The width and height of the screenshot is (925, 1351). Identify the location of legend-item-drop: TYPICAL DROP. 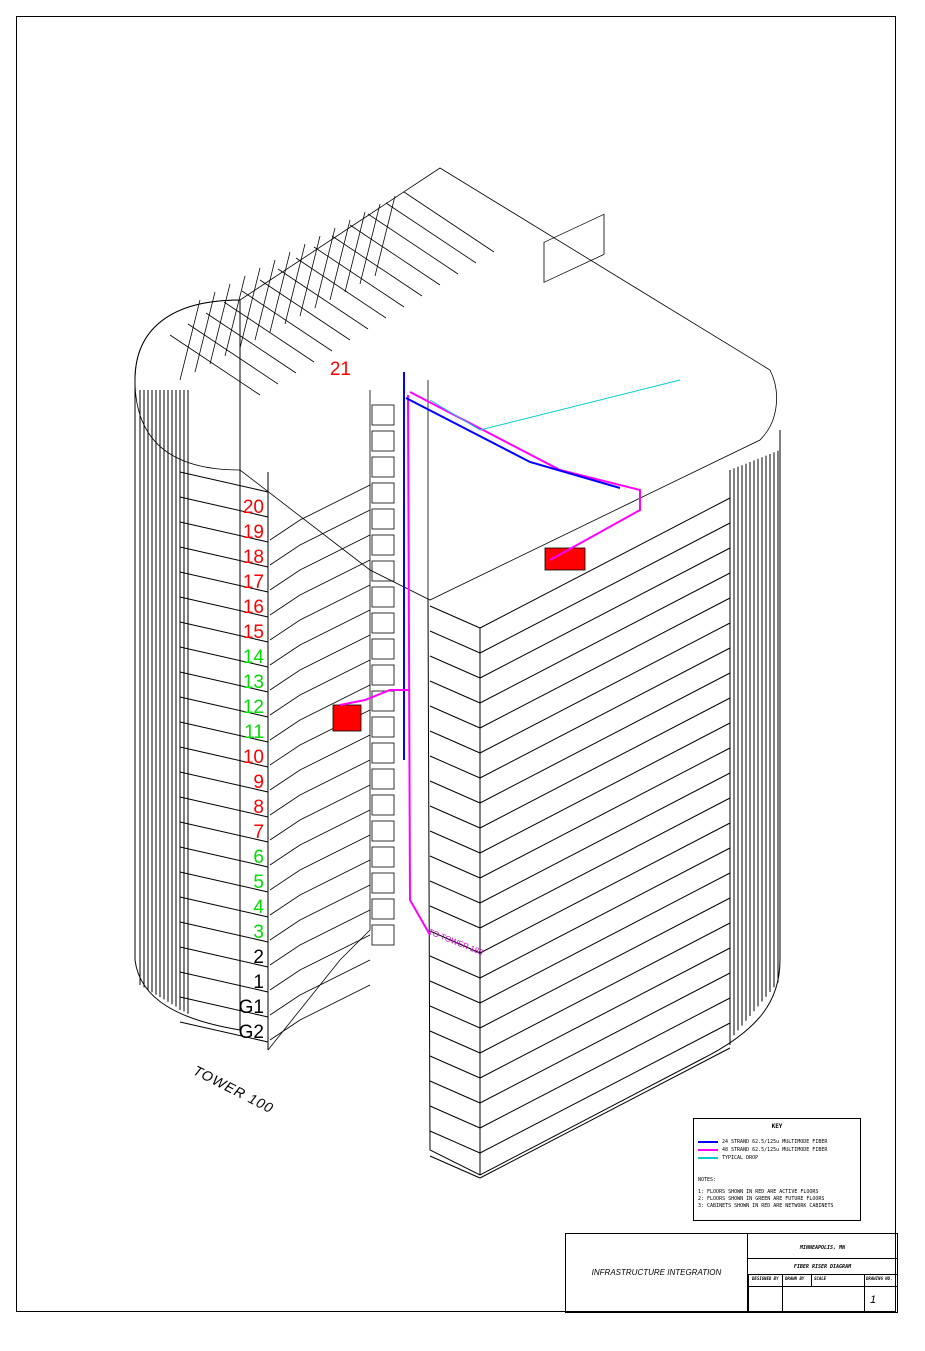
(728, 1158).